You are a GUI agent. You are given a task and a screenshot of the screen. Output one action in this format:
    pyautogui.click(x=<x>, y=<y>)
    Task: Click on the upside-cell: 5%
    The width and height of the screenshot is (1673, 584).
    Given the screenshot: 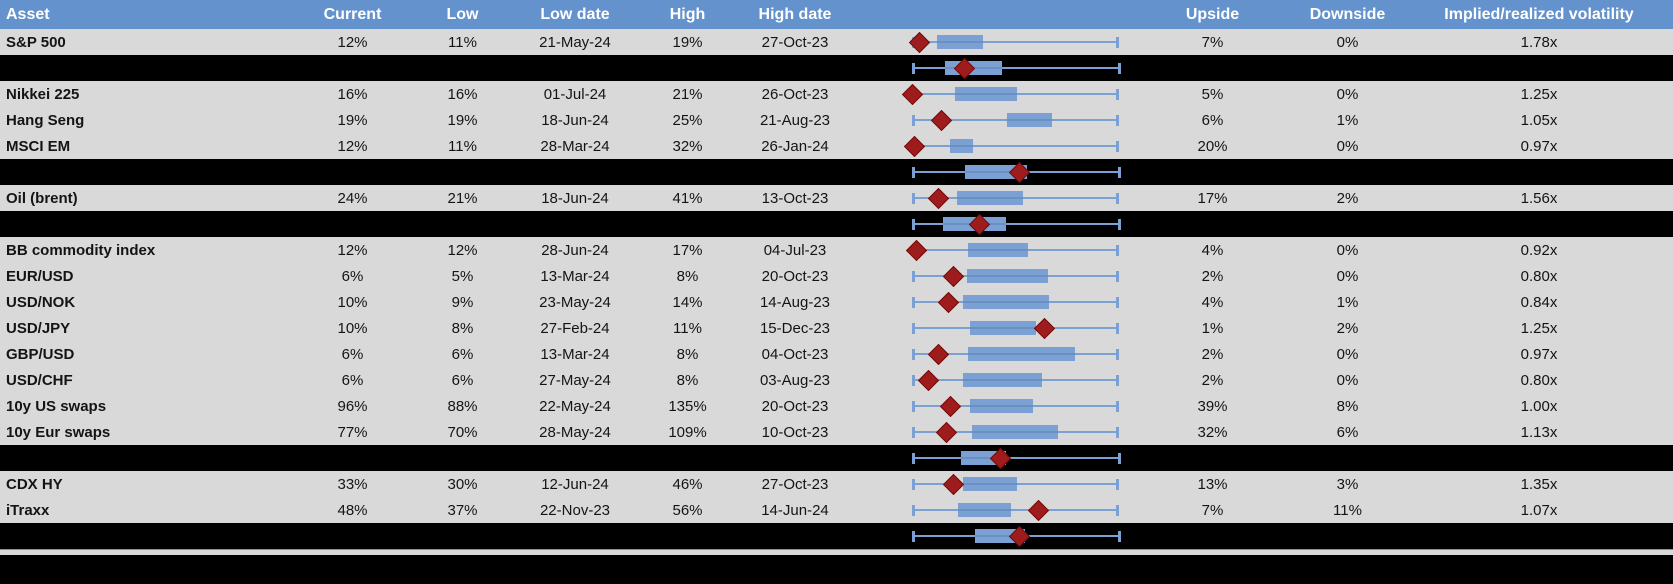 What is the action you would take?
    pyautogui.click(x=1212, y=94)
    